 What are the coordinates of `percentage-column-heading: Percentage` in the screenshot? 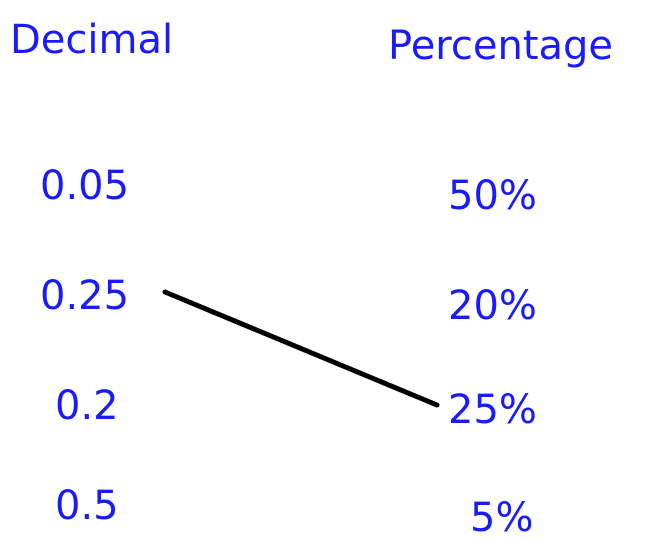 It's located at (501, 46).